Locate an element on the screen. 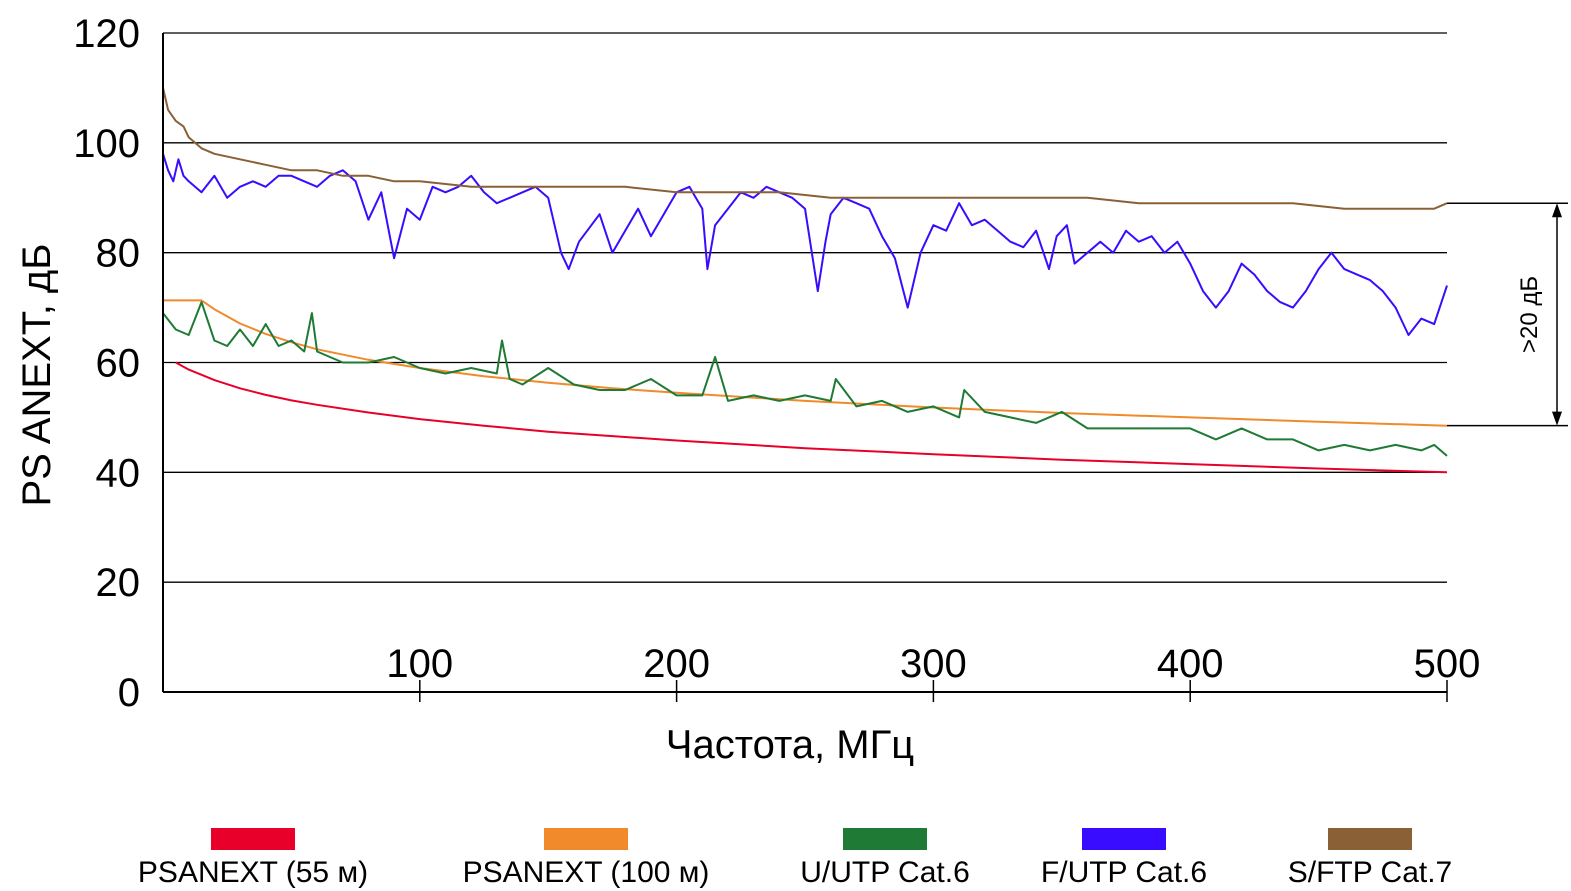  legend-label-4: F/UTP Cat.6 is located at coordinates (1124, 872).